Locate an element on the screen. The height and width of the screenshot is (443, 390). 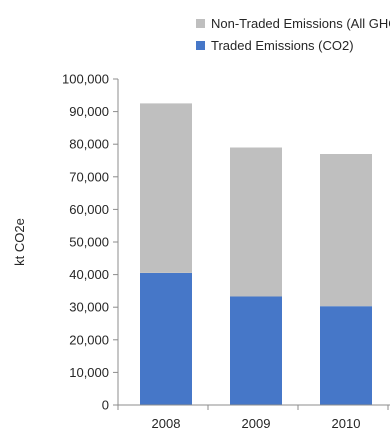
y-tick-label-3: 30,000 is located at coordinates (89, 307).